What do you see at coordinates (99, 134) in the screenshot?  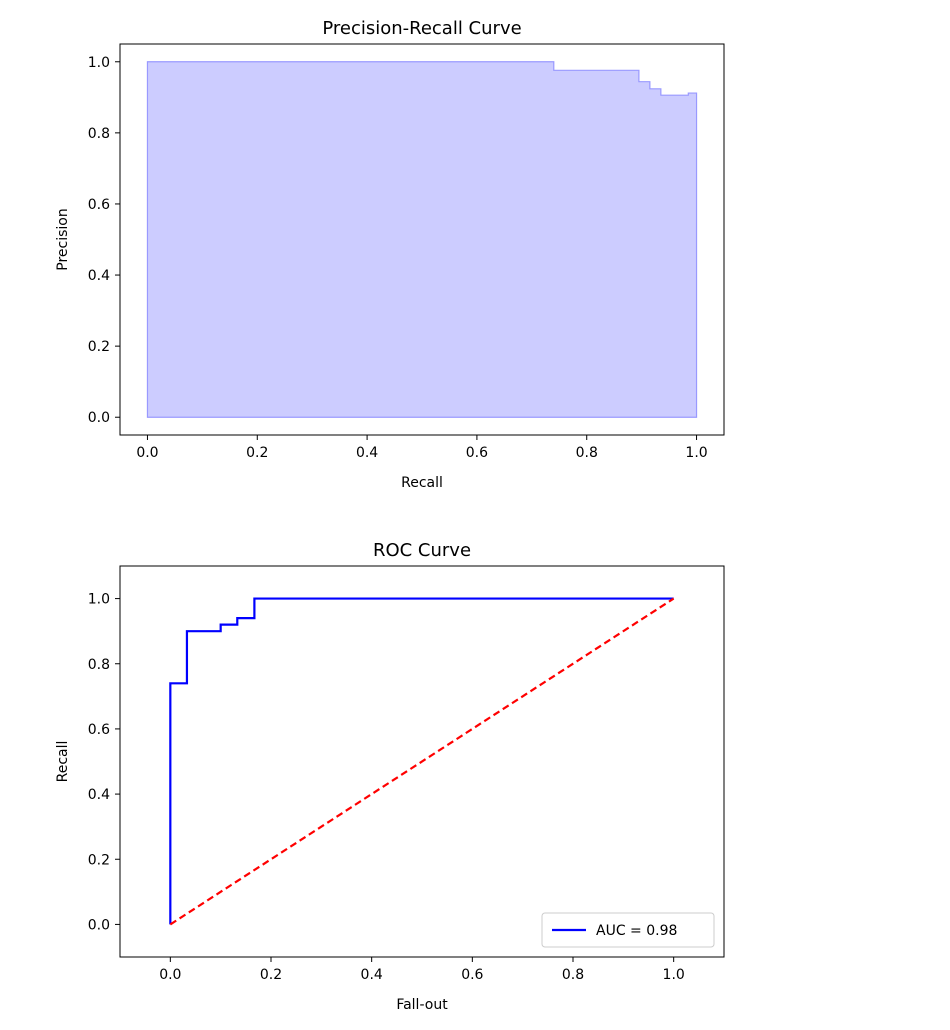 I see `pr-ytick-label: 0.8` at bounding box center [99, 134].